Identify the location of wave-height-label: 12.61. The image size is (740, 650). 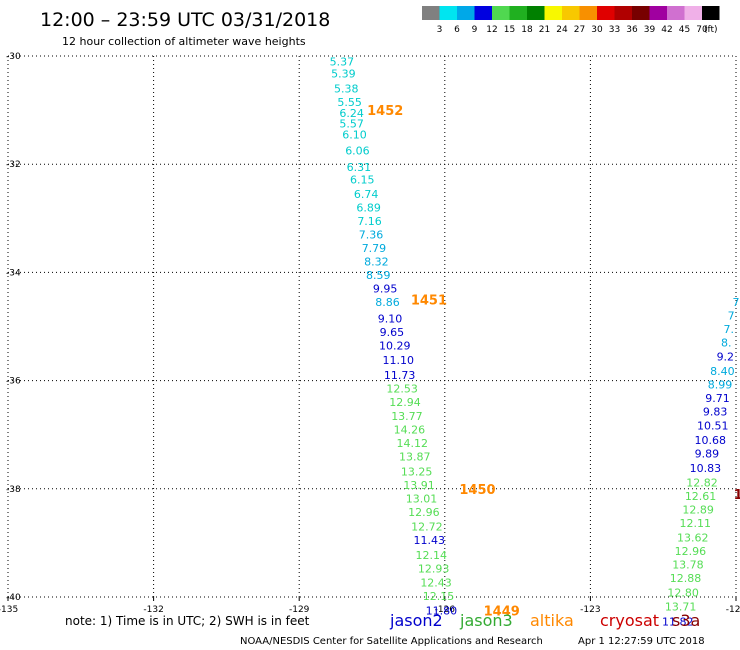
(701, 496).